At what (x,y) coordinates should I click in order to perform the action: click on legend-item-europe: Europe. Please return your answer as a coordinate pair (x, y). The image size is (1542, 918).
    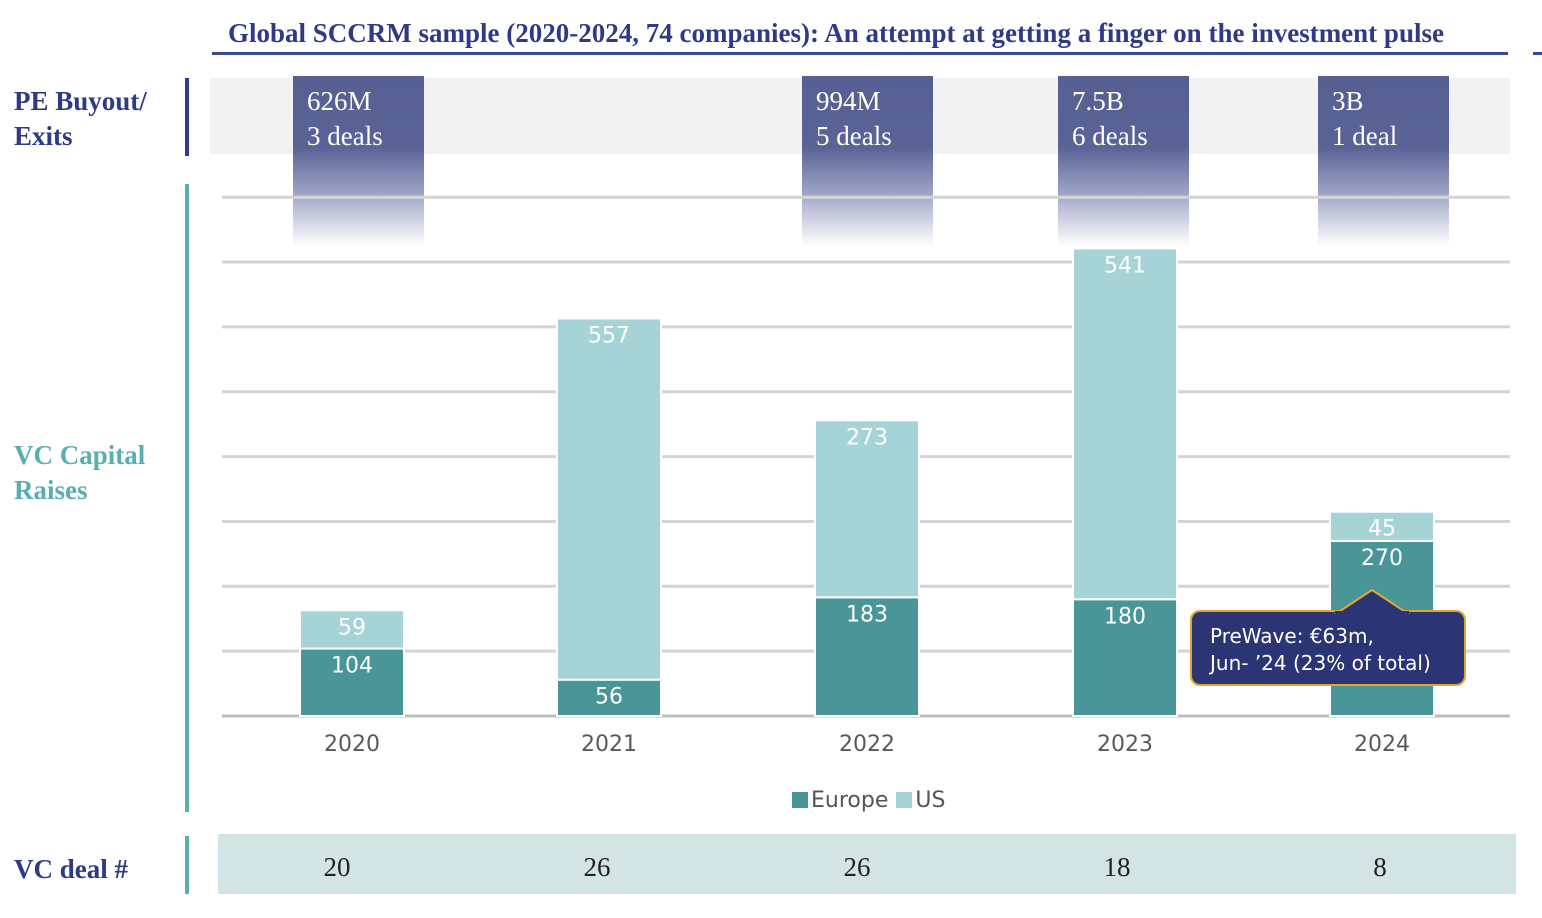
    Looking at the image, I should click on (840, 800).